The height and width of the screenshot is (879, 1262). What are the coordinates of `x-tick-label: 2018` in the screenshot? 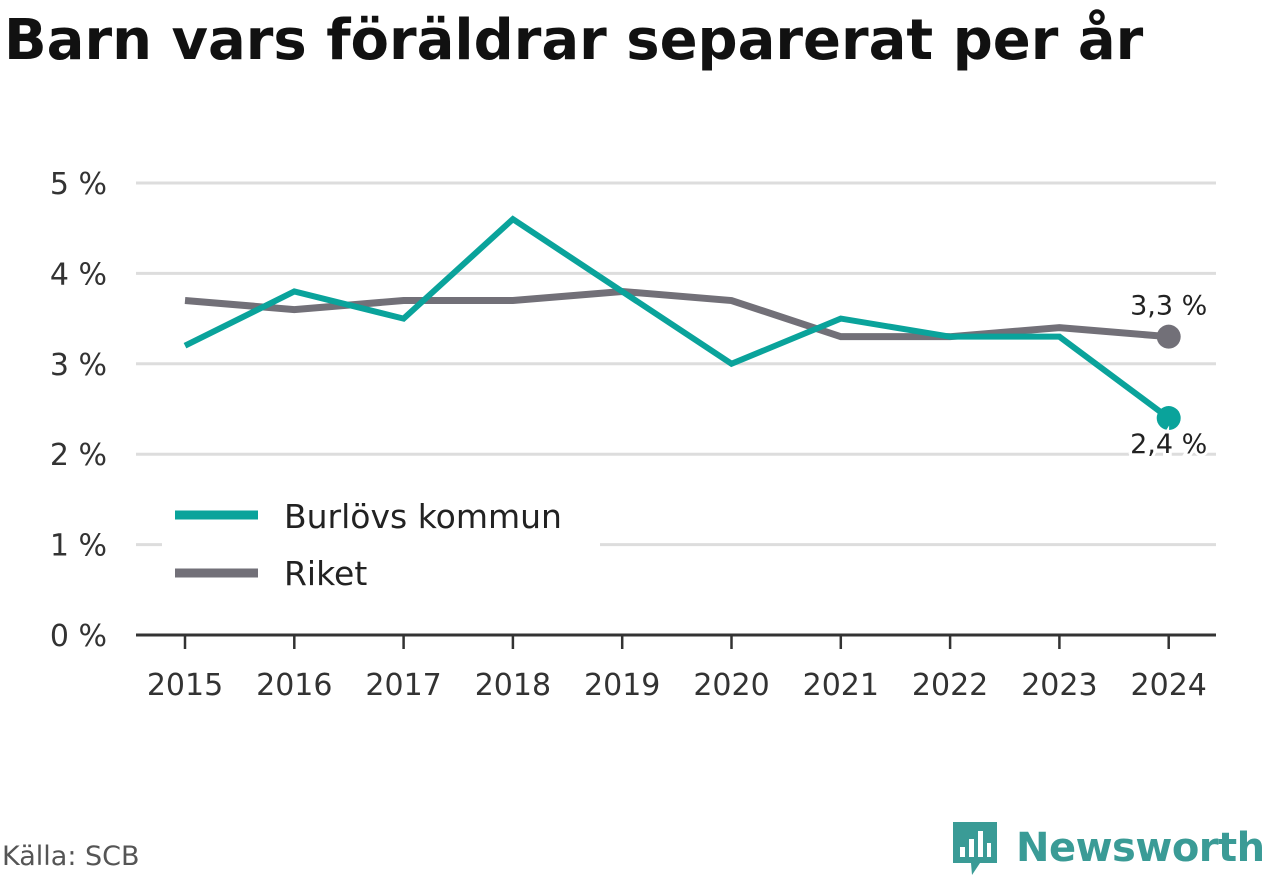 It's located at (513, 685).